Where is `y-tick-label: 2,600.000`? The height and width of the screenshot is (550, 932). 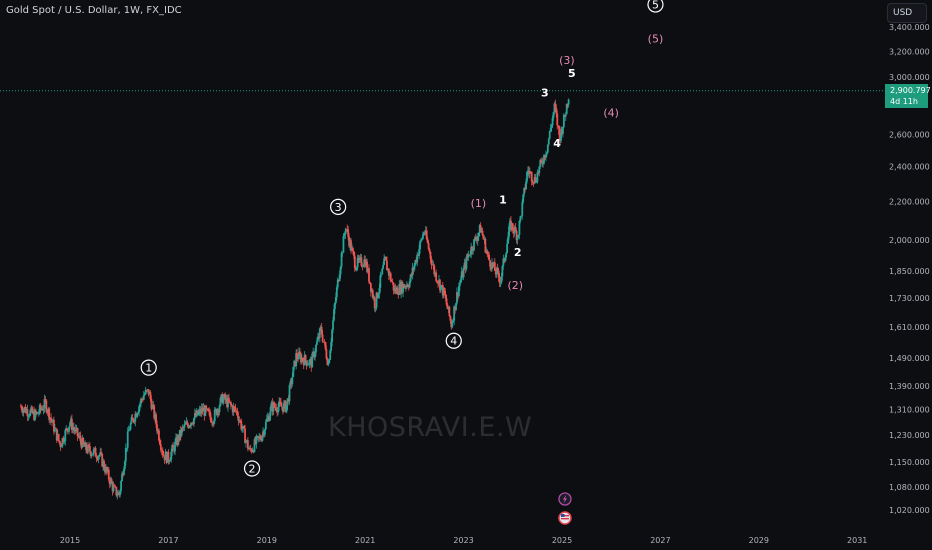 y-tick-label: 2,600.000 is located at coordinates (909, 135).